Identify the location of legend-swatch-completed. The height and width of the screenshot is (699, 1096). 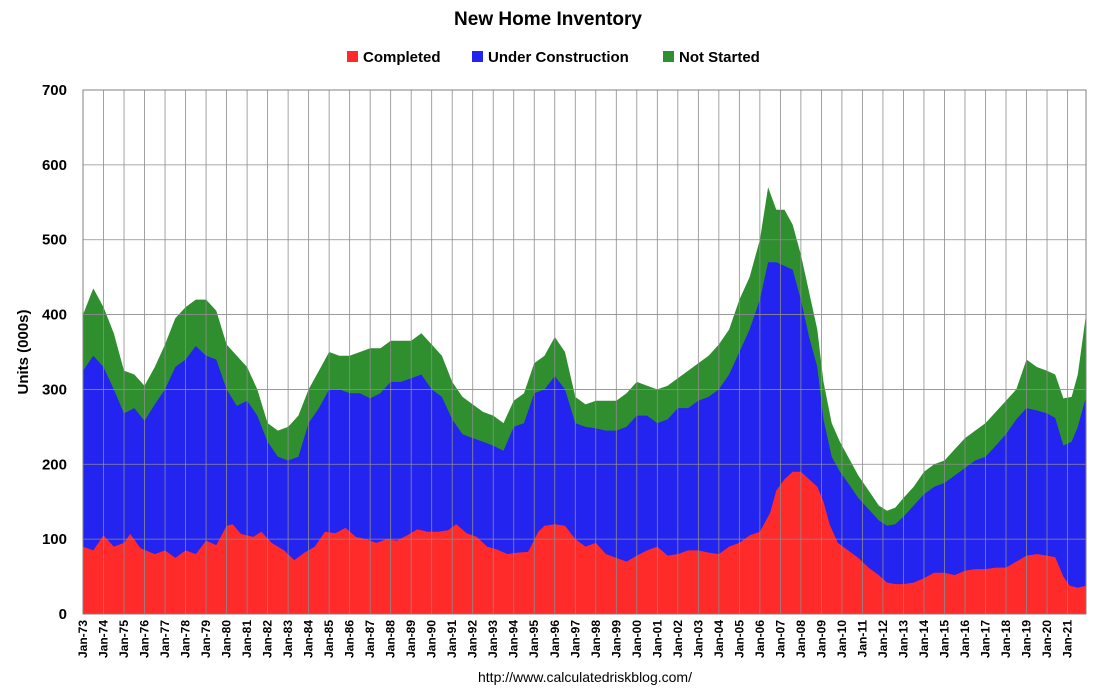
(352, 56).